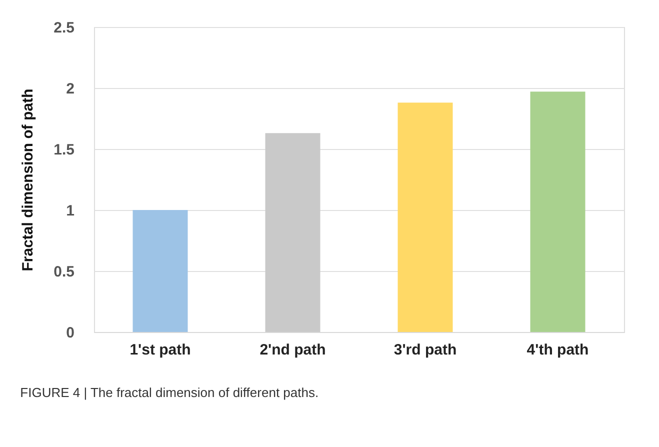 The width and height of the screenshot is (659, 447). What do you see at coordinates (70, 89) in the screenshot?
I see `y-tick-label: 2` at bounding box center [70, 89].